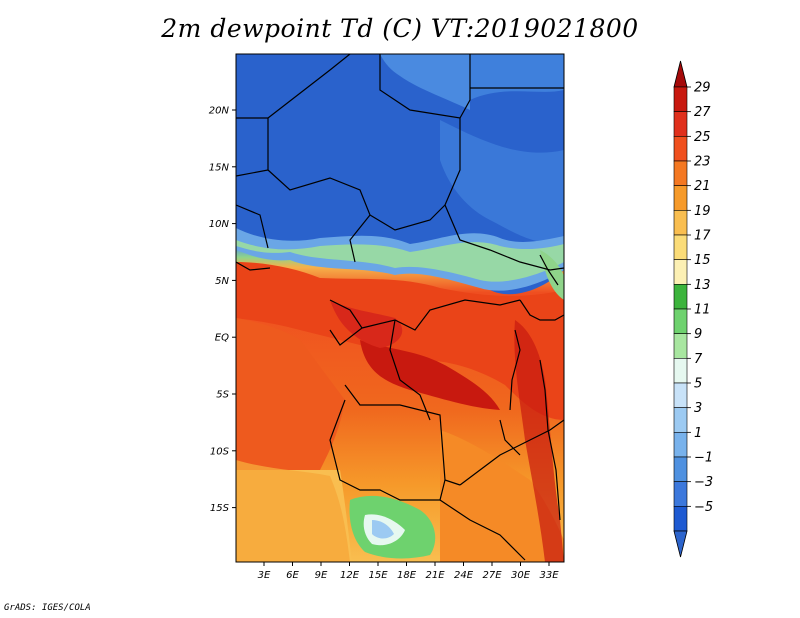  Describe the element at coordinates (292, 575) in the screenshot. I see `lon-label: 6E` at that location.